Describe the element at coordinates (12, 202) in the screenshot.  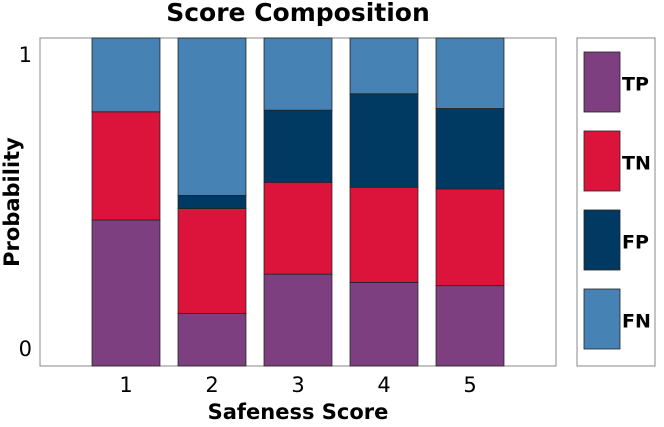
I see `y-axis-label: Probability` at that location.